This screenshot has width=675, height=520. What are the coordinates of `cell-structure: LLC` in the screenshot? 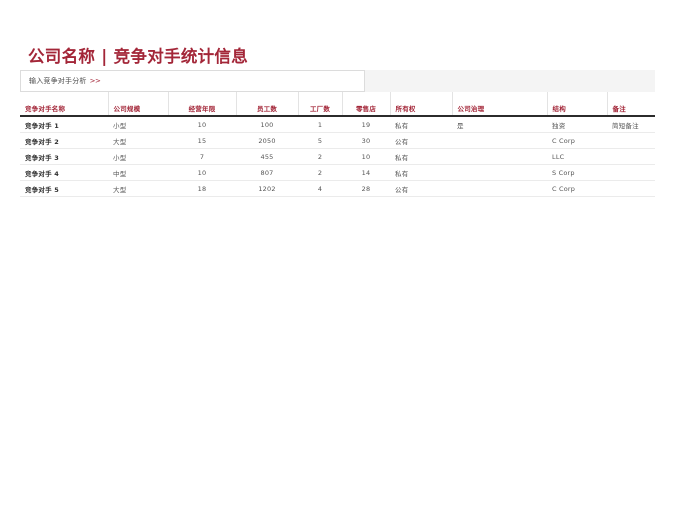 It's located at (577, 156).